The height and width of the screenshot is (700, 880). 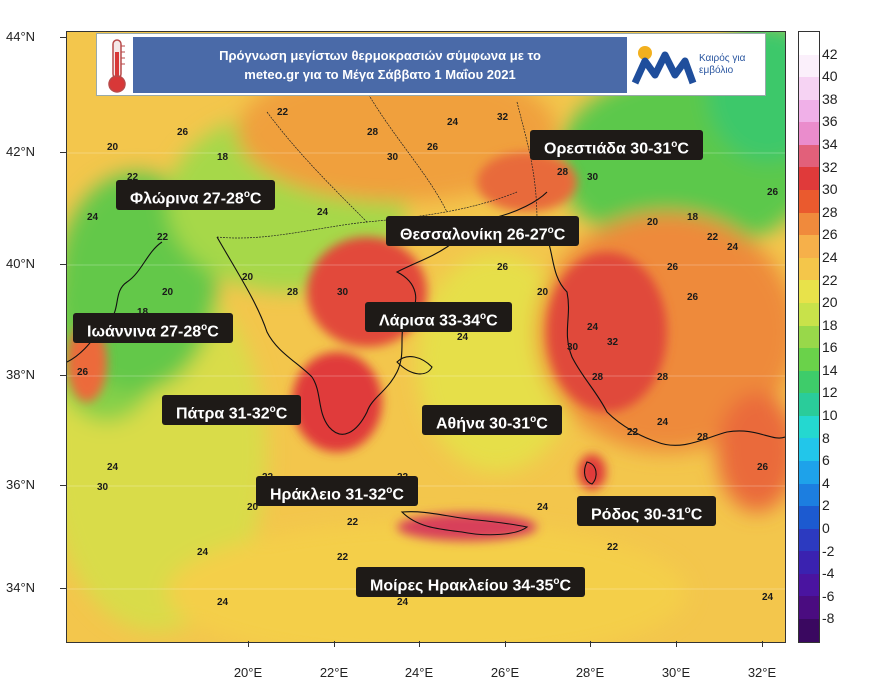 What do you see at coordinates (533, 586) in the screenshot?
I see `temperature-range: 34-35` at bounding box center [533, 586].